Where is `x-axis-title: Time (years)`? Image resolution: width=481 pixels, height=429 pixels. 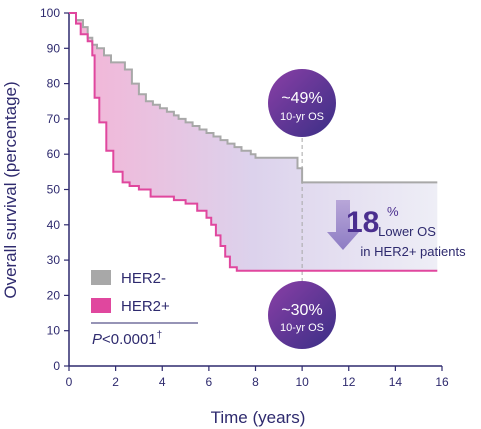 x-axis-title: Time (years) is located at coordinates (258, 417).